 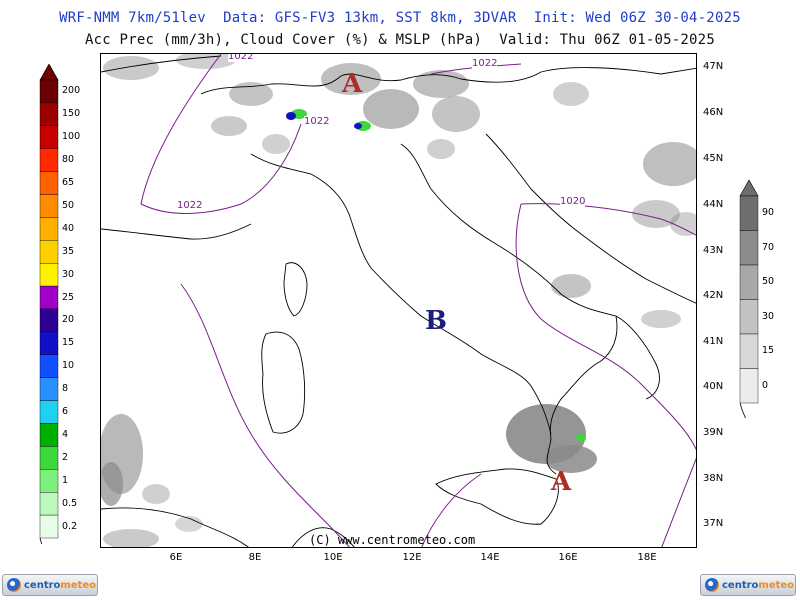 I want to click on cloud-legend-label: 90, so click(x=768, y=213).